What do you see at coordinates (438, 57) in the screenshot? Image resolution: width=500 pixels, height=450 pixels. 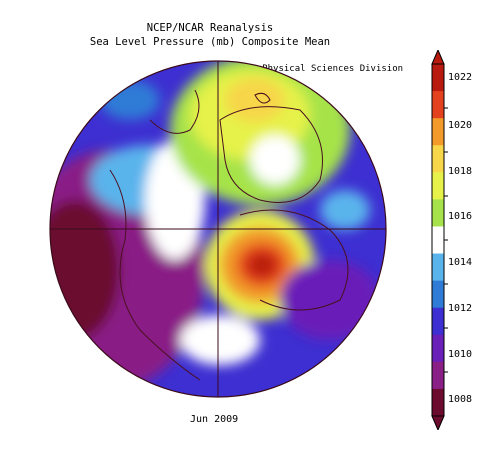 I see `colorbar-arrow-top` at bounding box center [438, 57].